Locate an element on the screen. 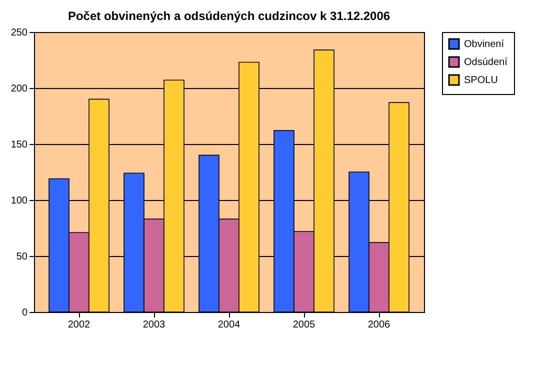  chart-title: Počet obvinených a odsúdených cudzincov k 31.12.2006 is located at coordinates (229, 16).